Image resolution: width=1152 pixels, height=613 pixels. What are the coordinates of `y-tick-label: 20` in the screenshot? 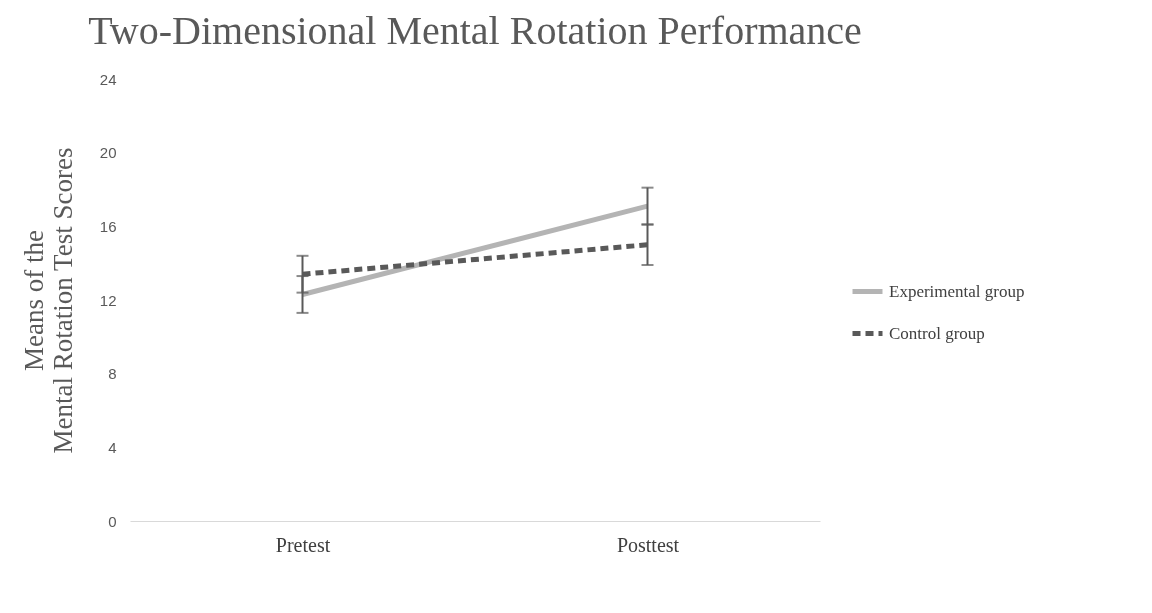 It's located at (108, 153).